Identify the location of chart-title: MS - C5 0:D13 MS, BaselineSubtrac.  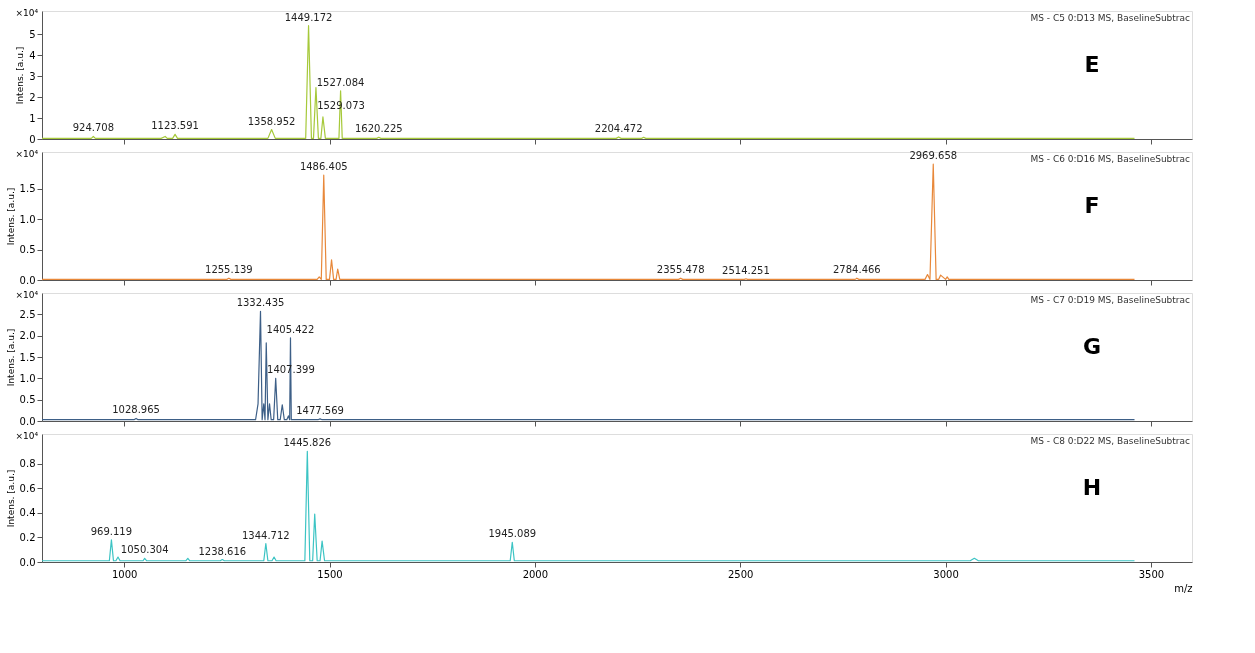
(1110, 18).